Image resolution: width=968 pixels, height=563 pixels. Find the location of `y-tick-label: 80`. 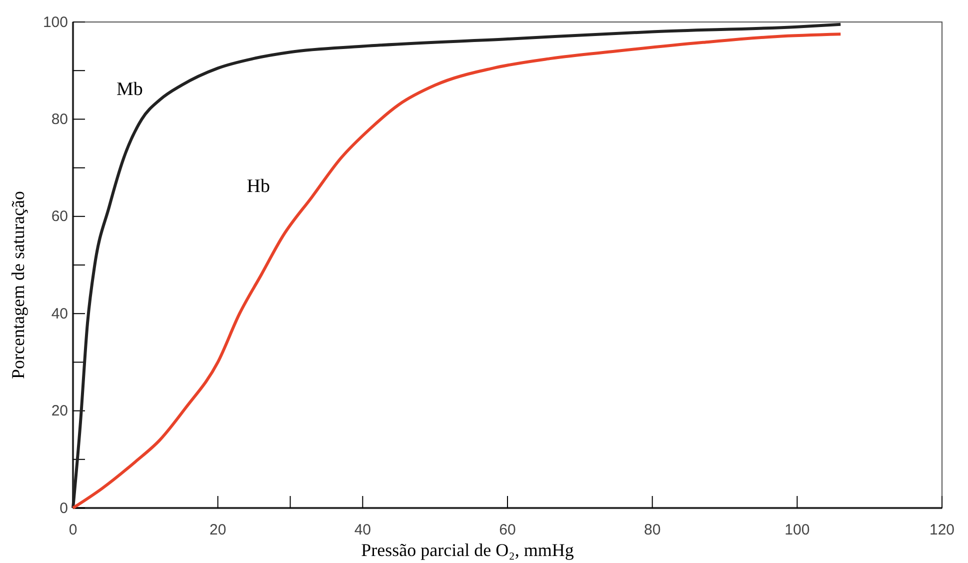

y-tick-label: 80 is located at coordinates (59, 119).